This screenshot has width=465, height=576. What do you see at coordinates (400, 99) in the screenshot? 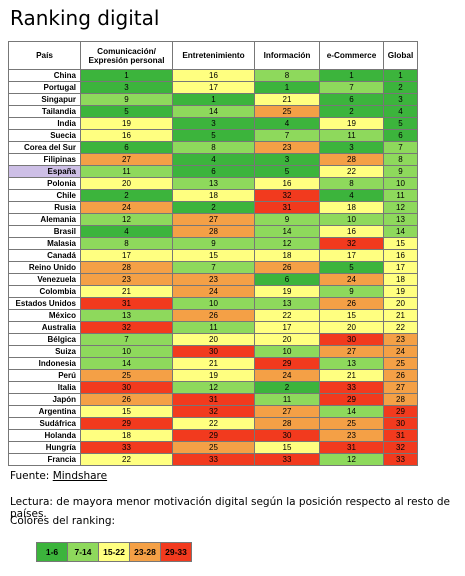
I see `global-rank-cell: 3` at bounding box center [400, 99].